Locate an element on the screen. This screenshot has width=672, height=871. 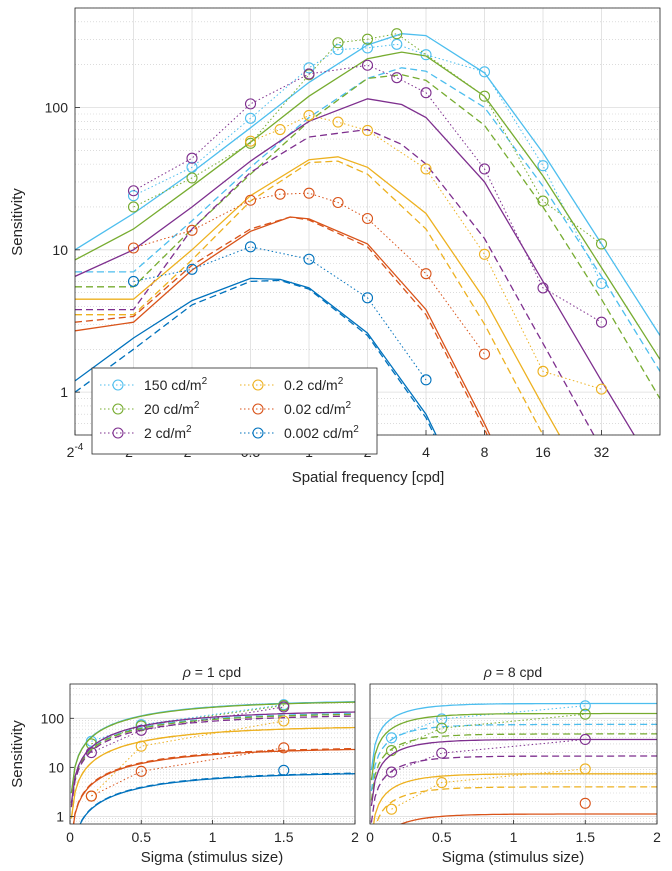
legend-label: 20 cd/m2 is located at coordinates (172, 408).